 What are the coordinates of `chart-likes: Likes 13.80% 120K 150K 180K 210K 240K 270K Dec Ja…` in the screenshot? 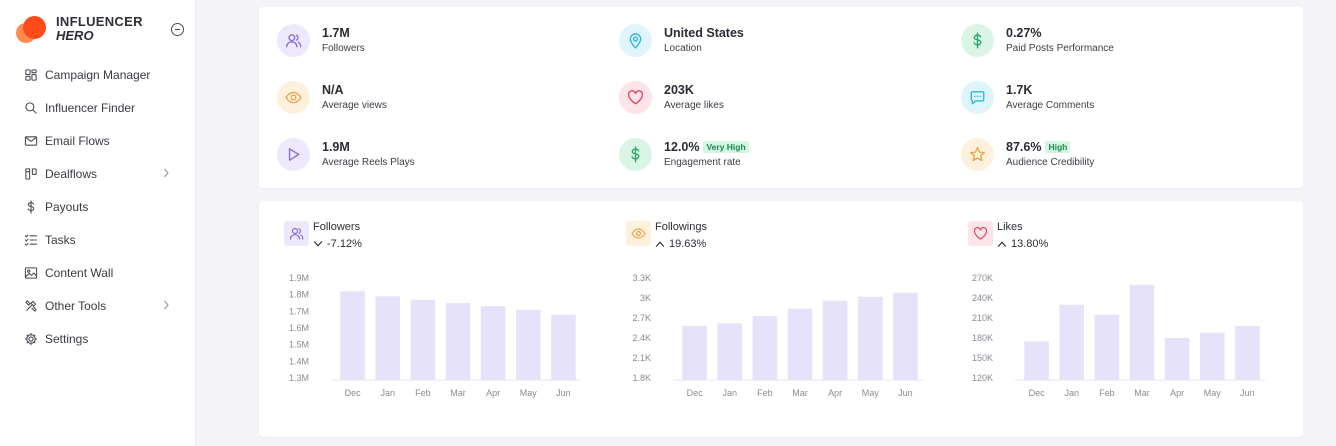 It's located at (1108, 319).